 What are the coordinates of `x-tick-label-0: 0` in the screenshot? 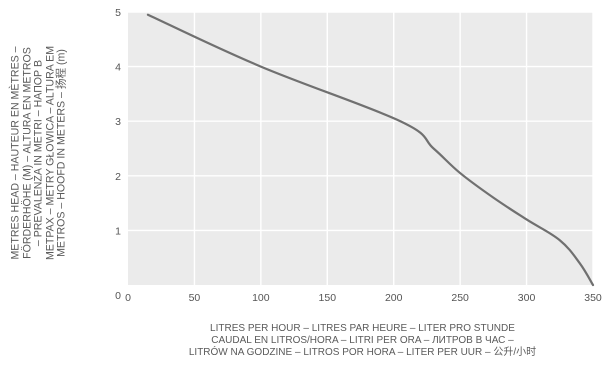 It's located at (128, 298).